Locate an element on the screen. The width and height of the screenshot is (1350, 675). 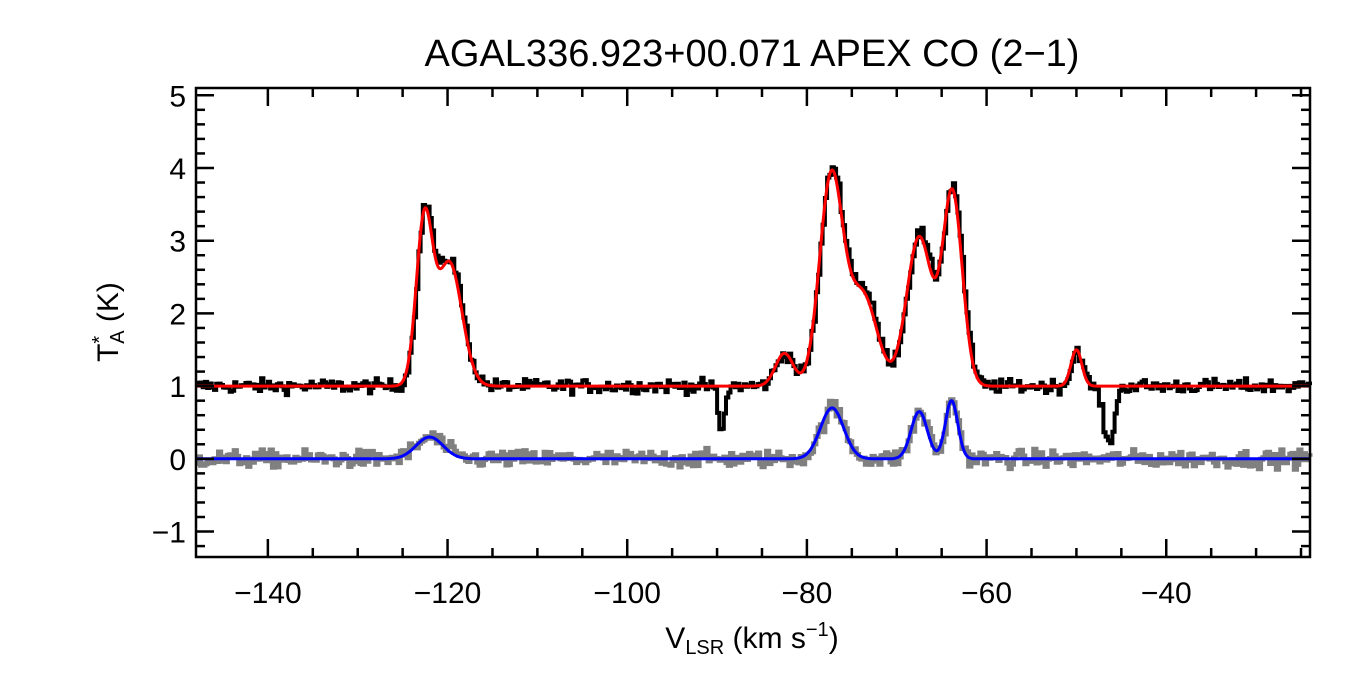
y-tick-label: 0 is located at coordinates (177, 460).